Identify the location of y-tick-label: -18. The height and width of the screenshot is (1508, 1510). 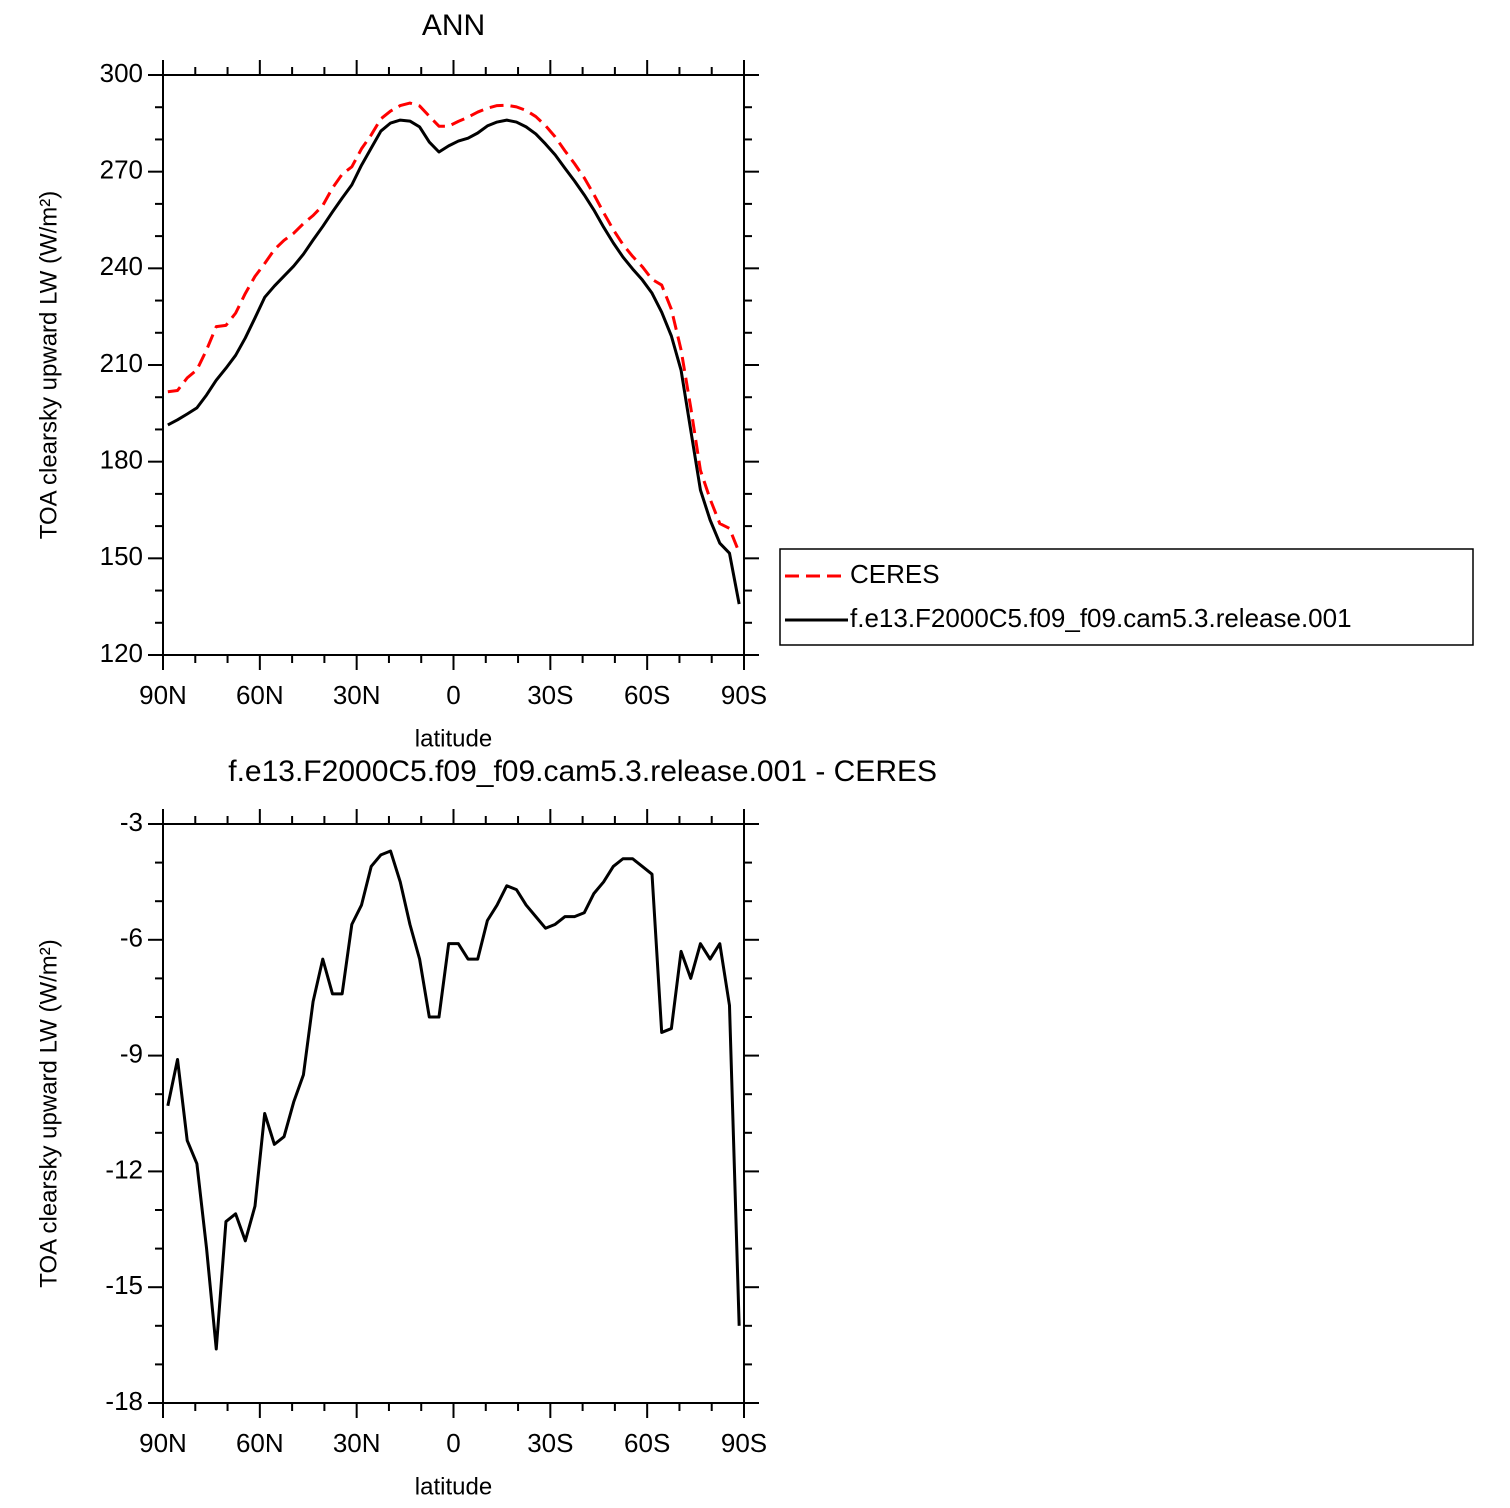
(124, 1401).